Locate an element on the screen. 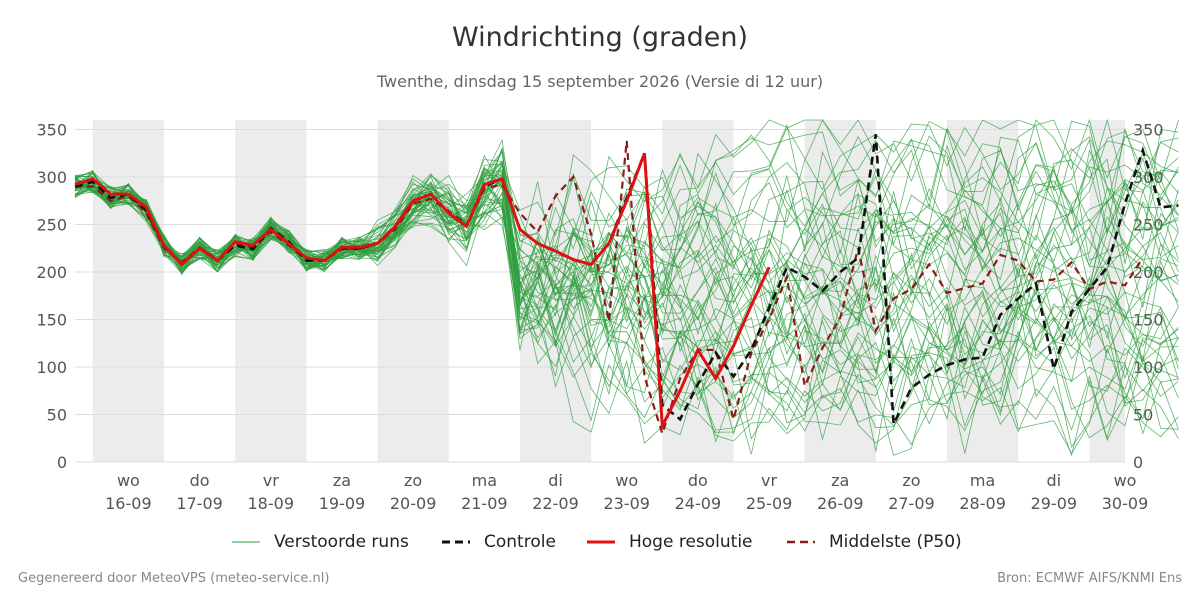 This screenshot has height=600, width=1200. legend-swatch-high-res is located at coordinates (601, 542).